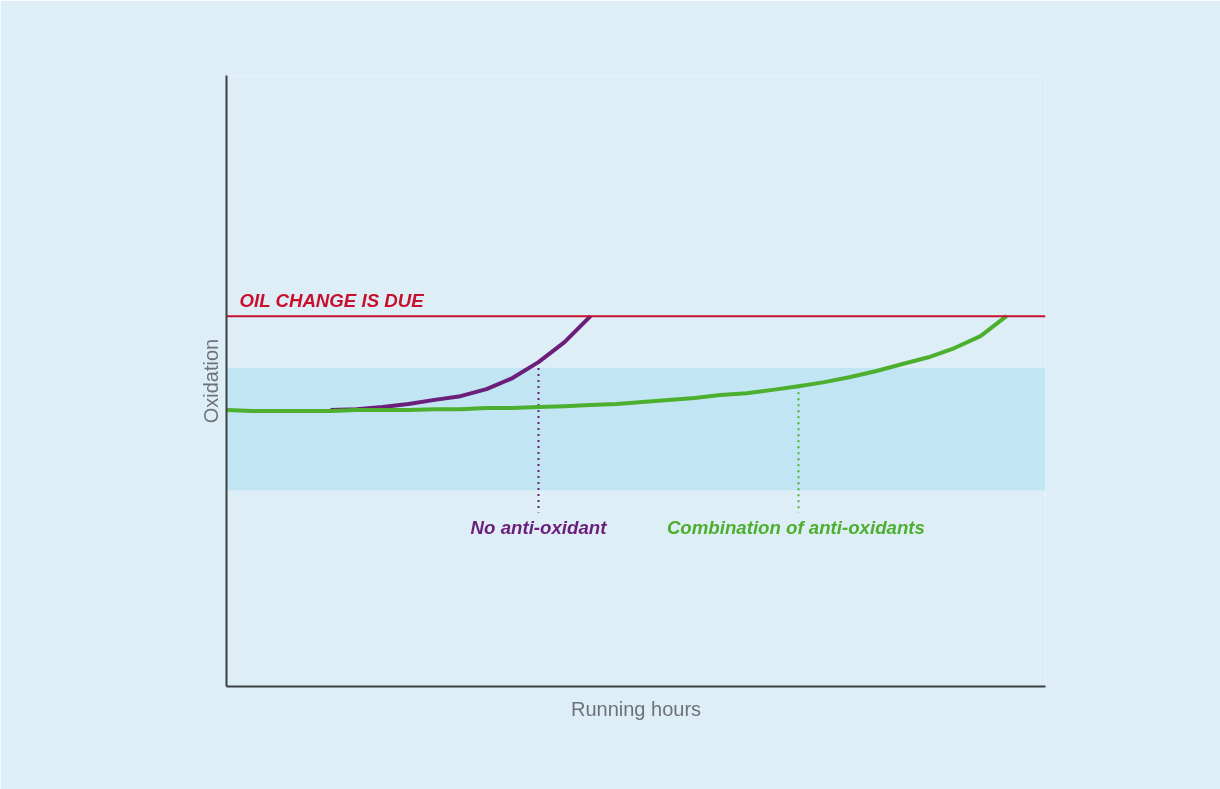  I want to click on x-axis-title: Running hours, so click(636, 708).